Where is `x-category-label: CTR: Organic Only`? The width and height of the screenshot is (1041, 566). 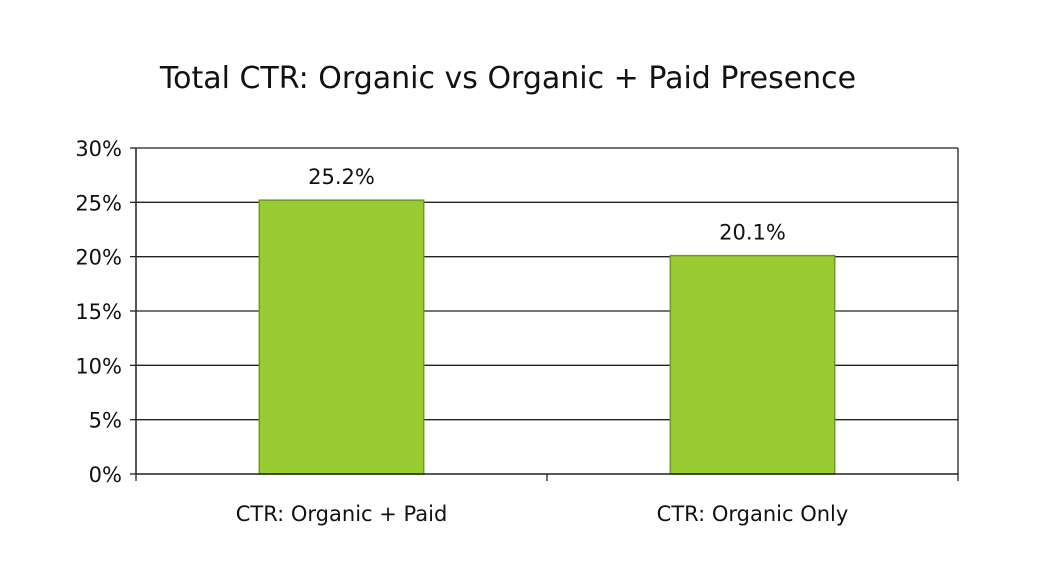
x-category-label: CTR: Organic Only is located at coordinates (753, 514).